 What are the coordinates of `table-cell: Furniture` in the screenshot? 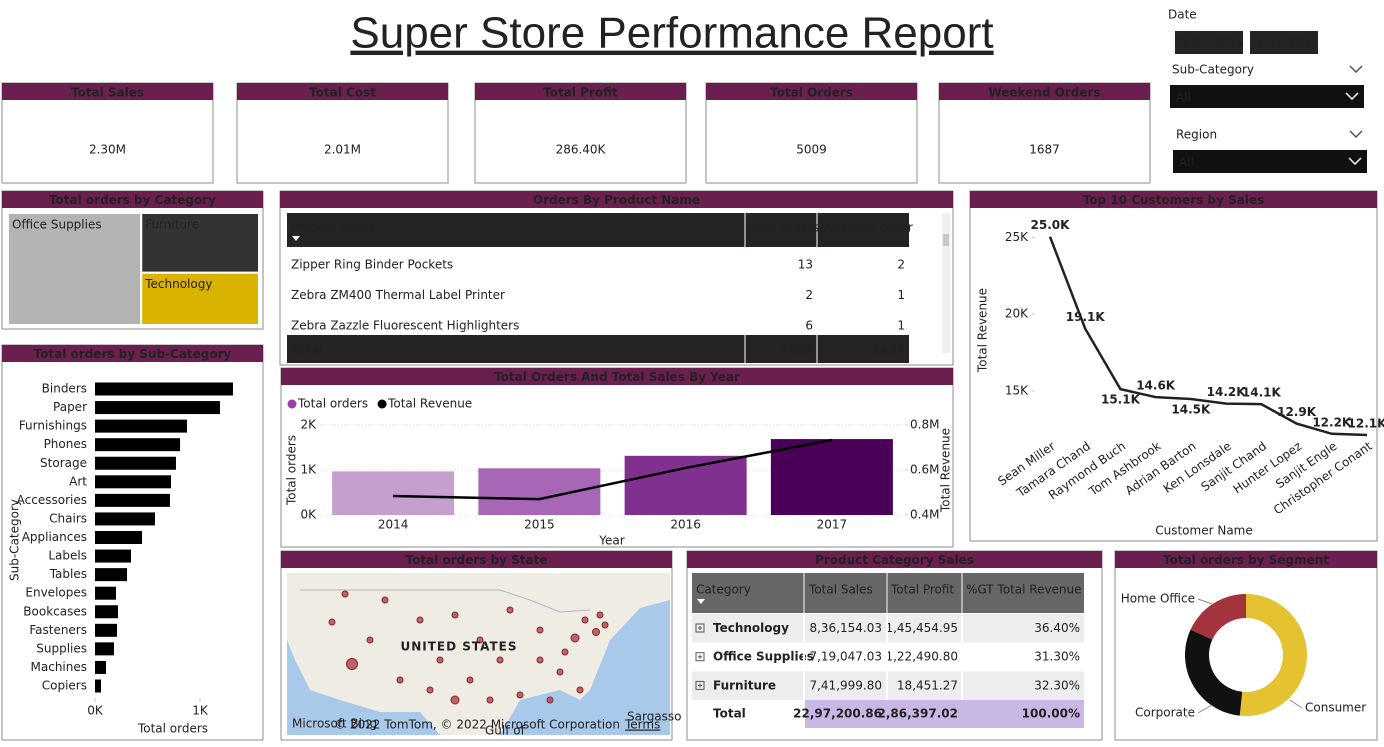 It's located at (744, 685).